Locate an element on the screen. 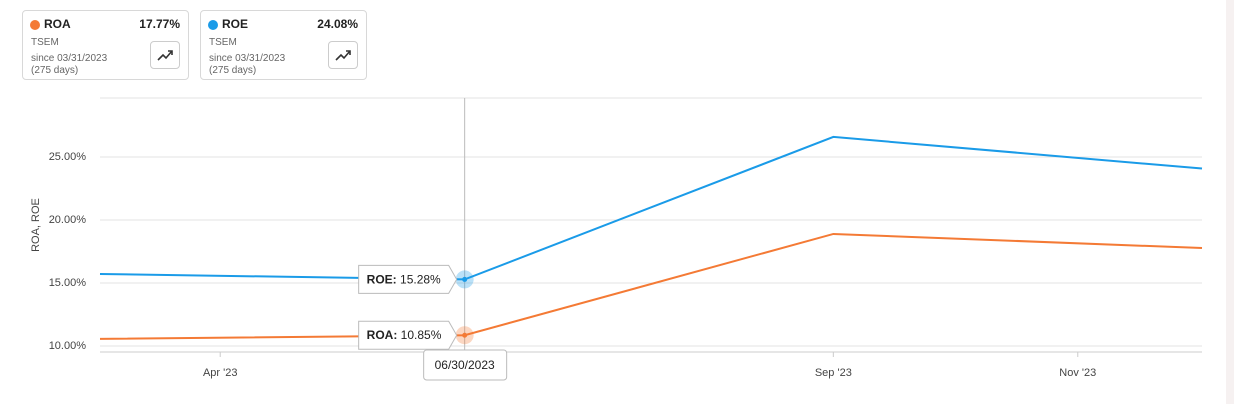  tooltip-text: ROE: 15.28% is located at coordinates (404, 280).